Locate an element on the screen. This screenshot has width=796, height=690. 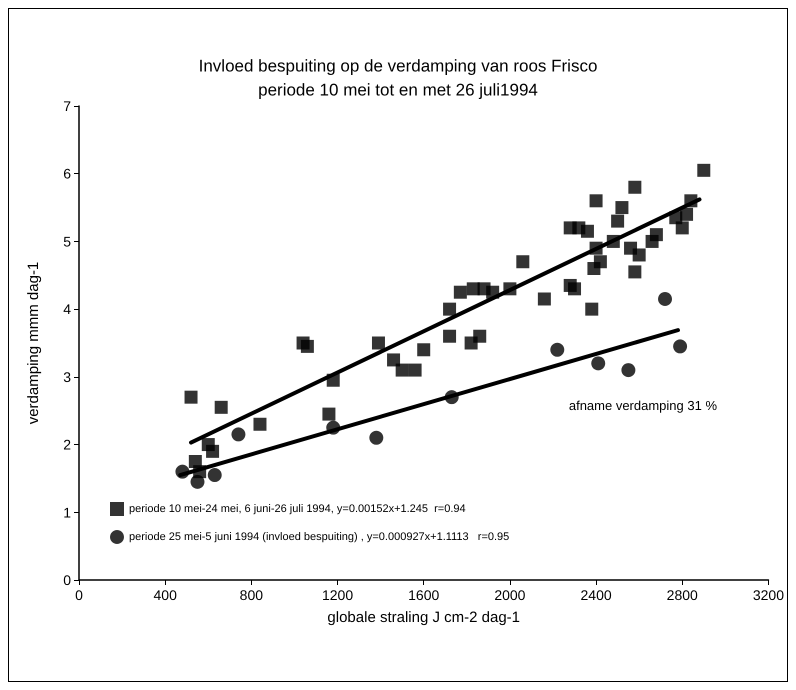
x-tick-label: 3200 is located at coordinates (768, 595).